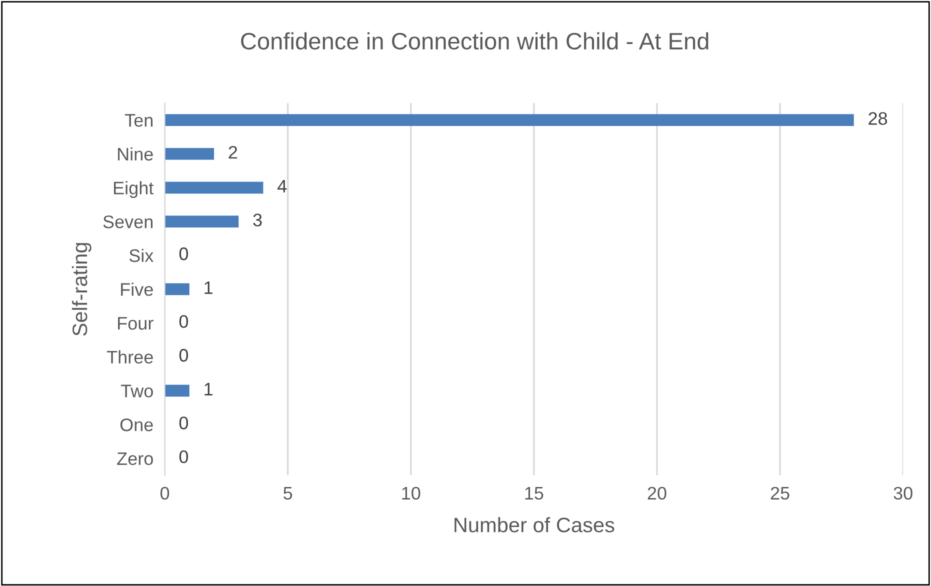 This screenshot has width=931, height=586. Describe the element at coordinates (129, 357) in the screenshot. I see `y-tick-label: Three` at that location.